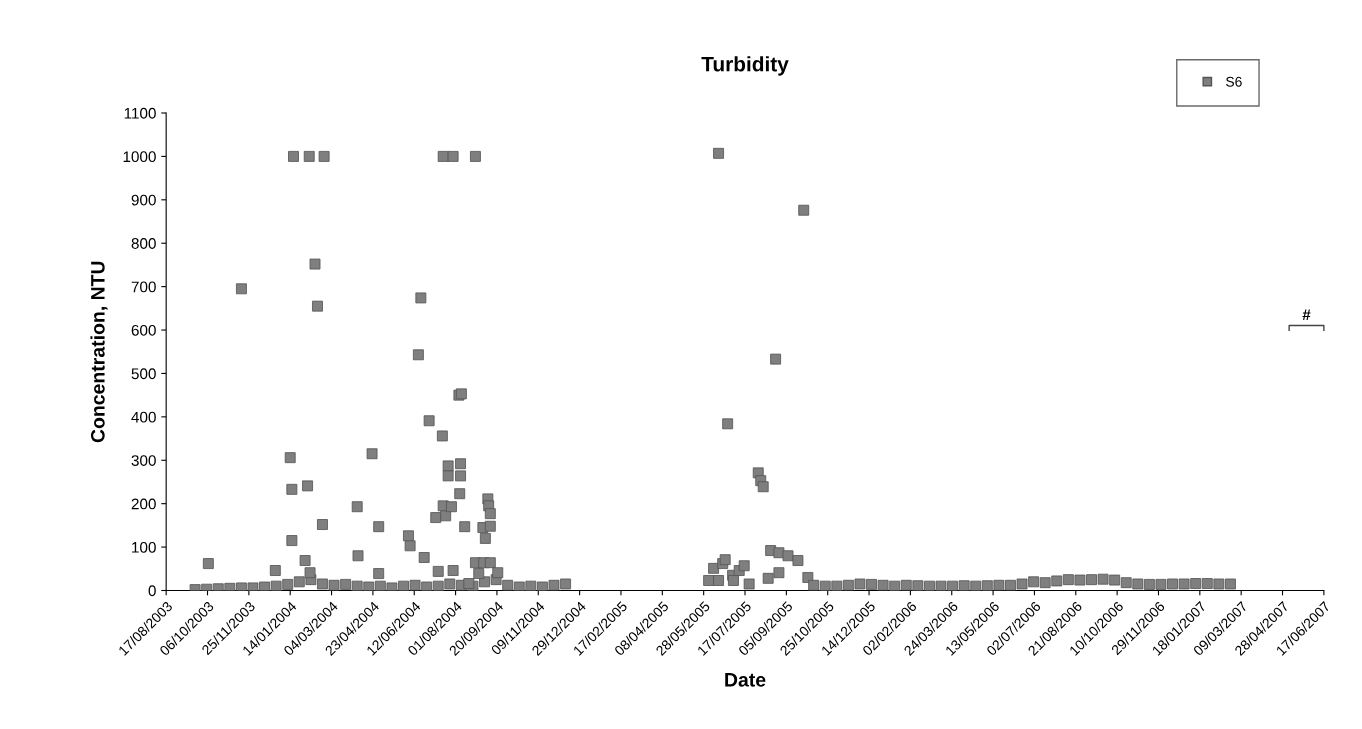  I want to click on y-tick-label: 0, so click(152, 591).